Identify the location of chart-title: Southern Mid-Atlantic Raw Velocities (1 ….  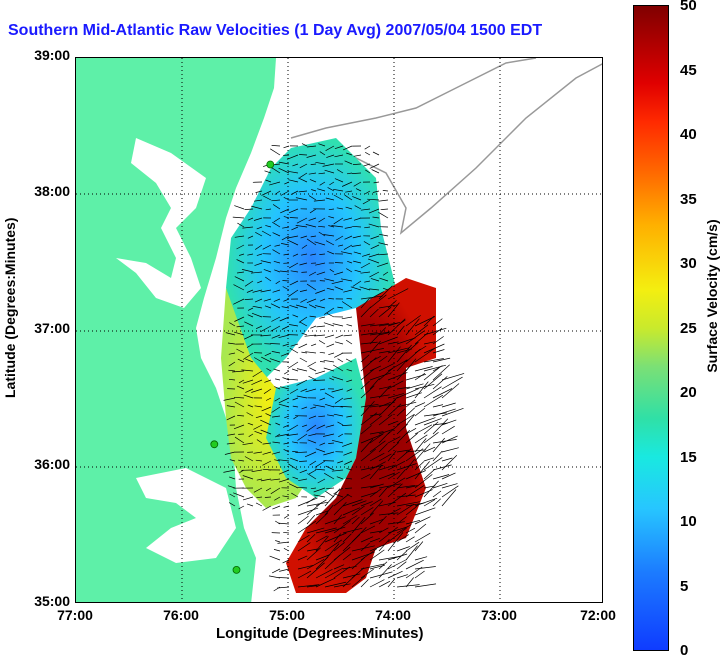
(275, 30).